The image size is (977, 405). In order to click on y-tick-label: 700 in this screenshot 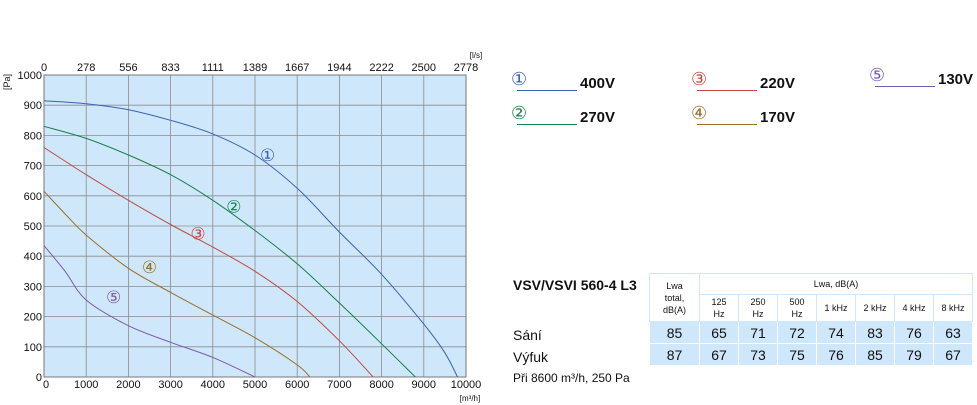, I will do `click(33, 167)`.